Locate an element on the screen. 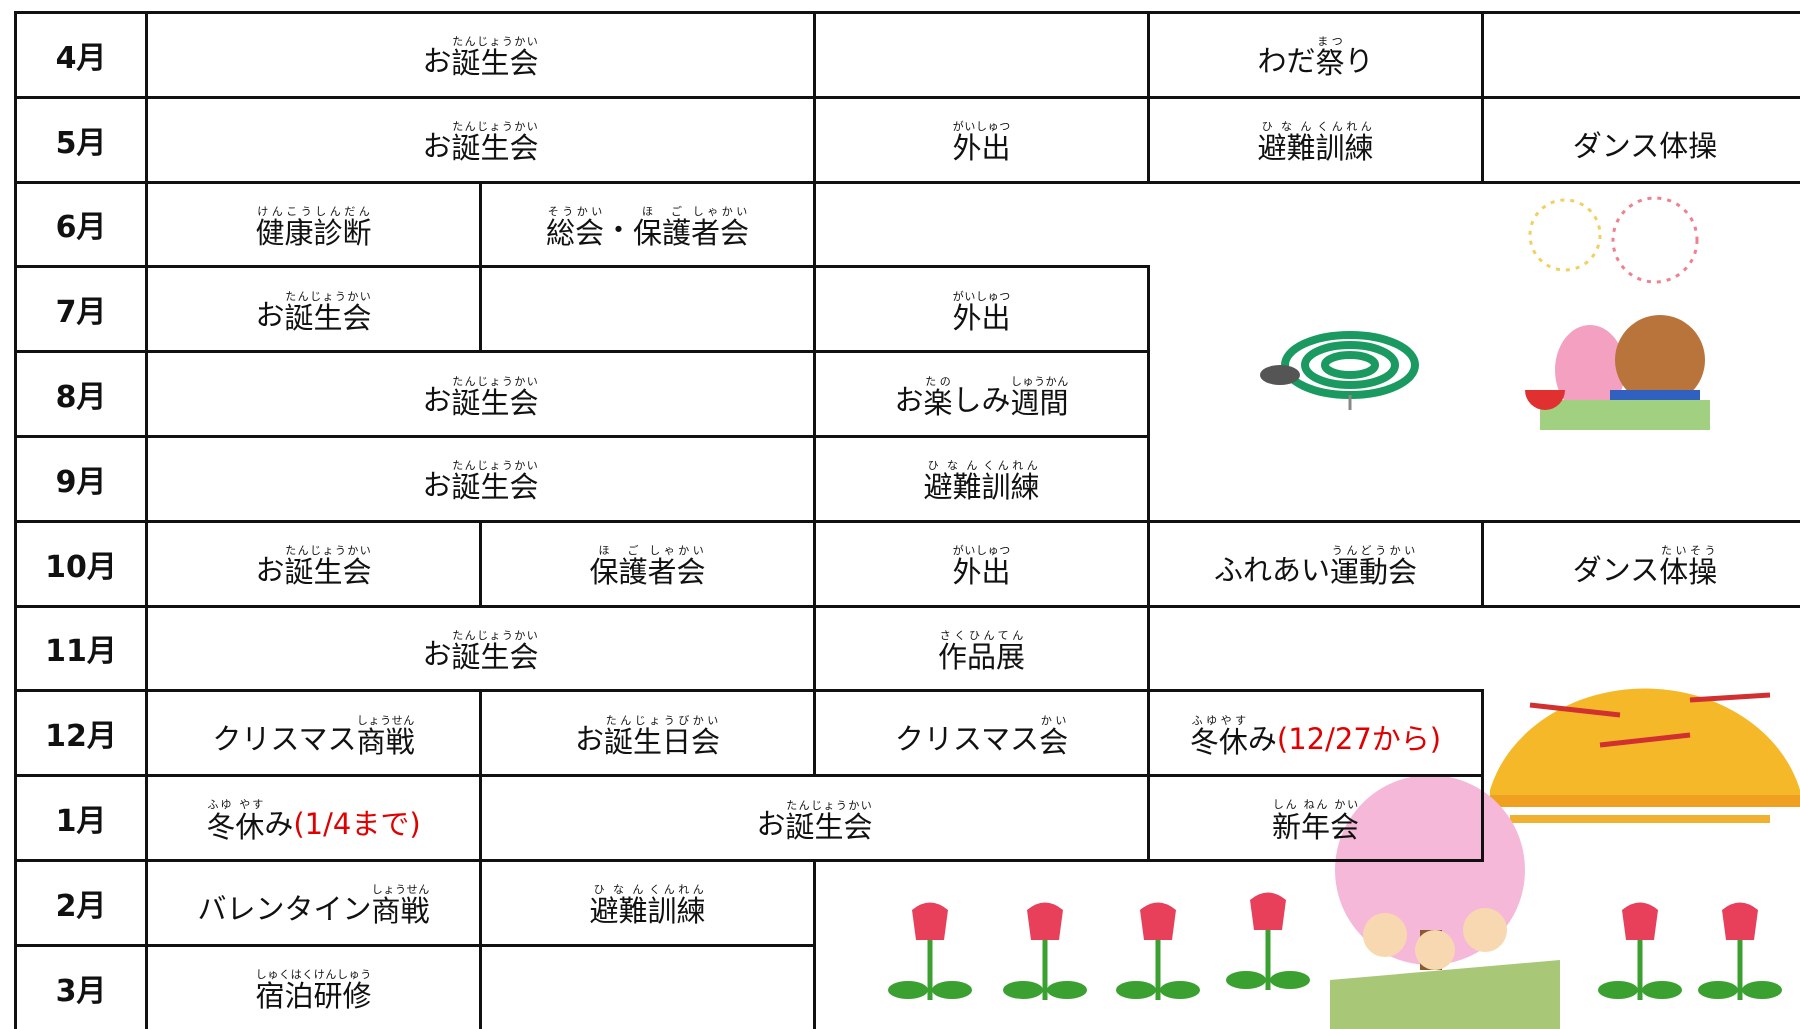  event-text: 新年会 is located at coordinates (1315, 827).